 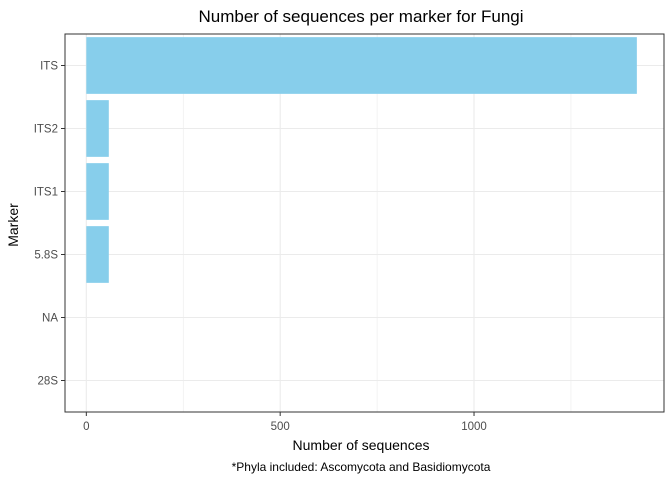 I want to click on y-tick-label: ITS2, so click(x=46, y=130).